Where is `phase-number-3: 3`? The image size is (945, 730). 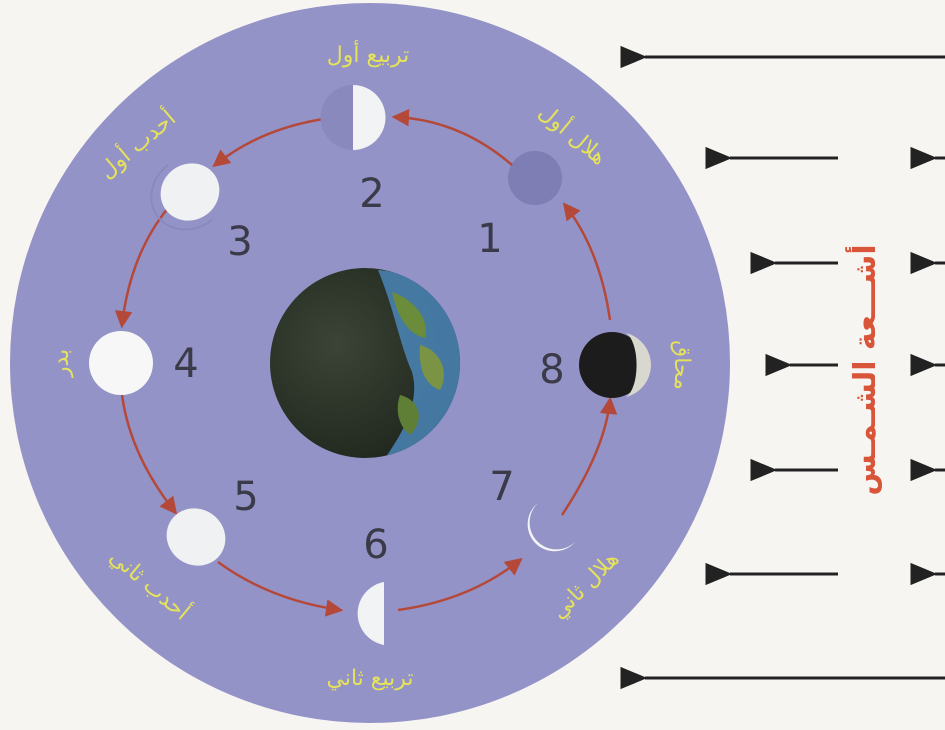 phase-number-3: 3 is located at coordinates (239, 242).